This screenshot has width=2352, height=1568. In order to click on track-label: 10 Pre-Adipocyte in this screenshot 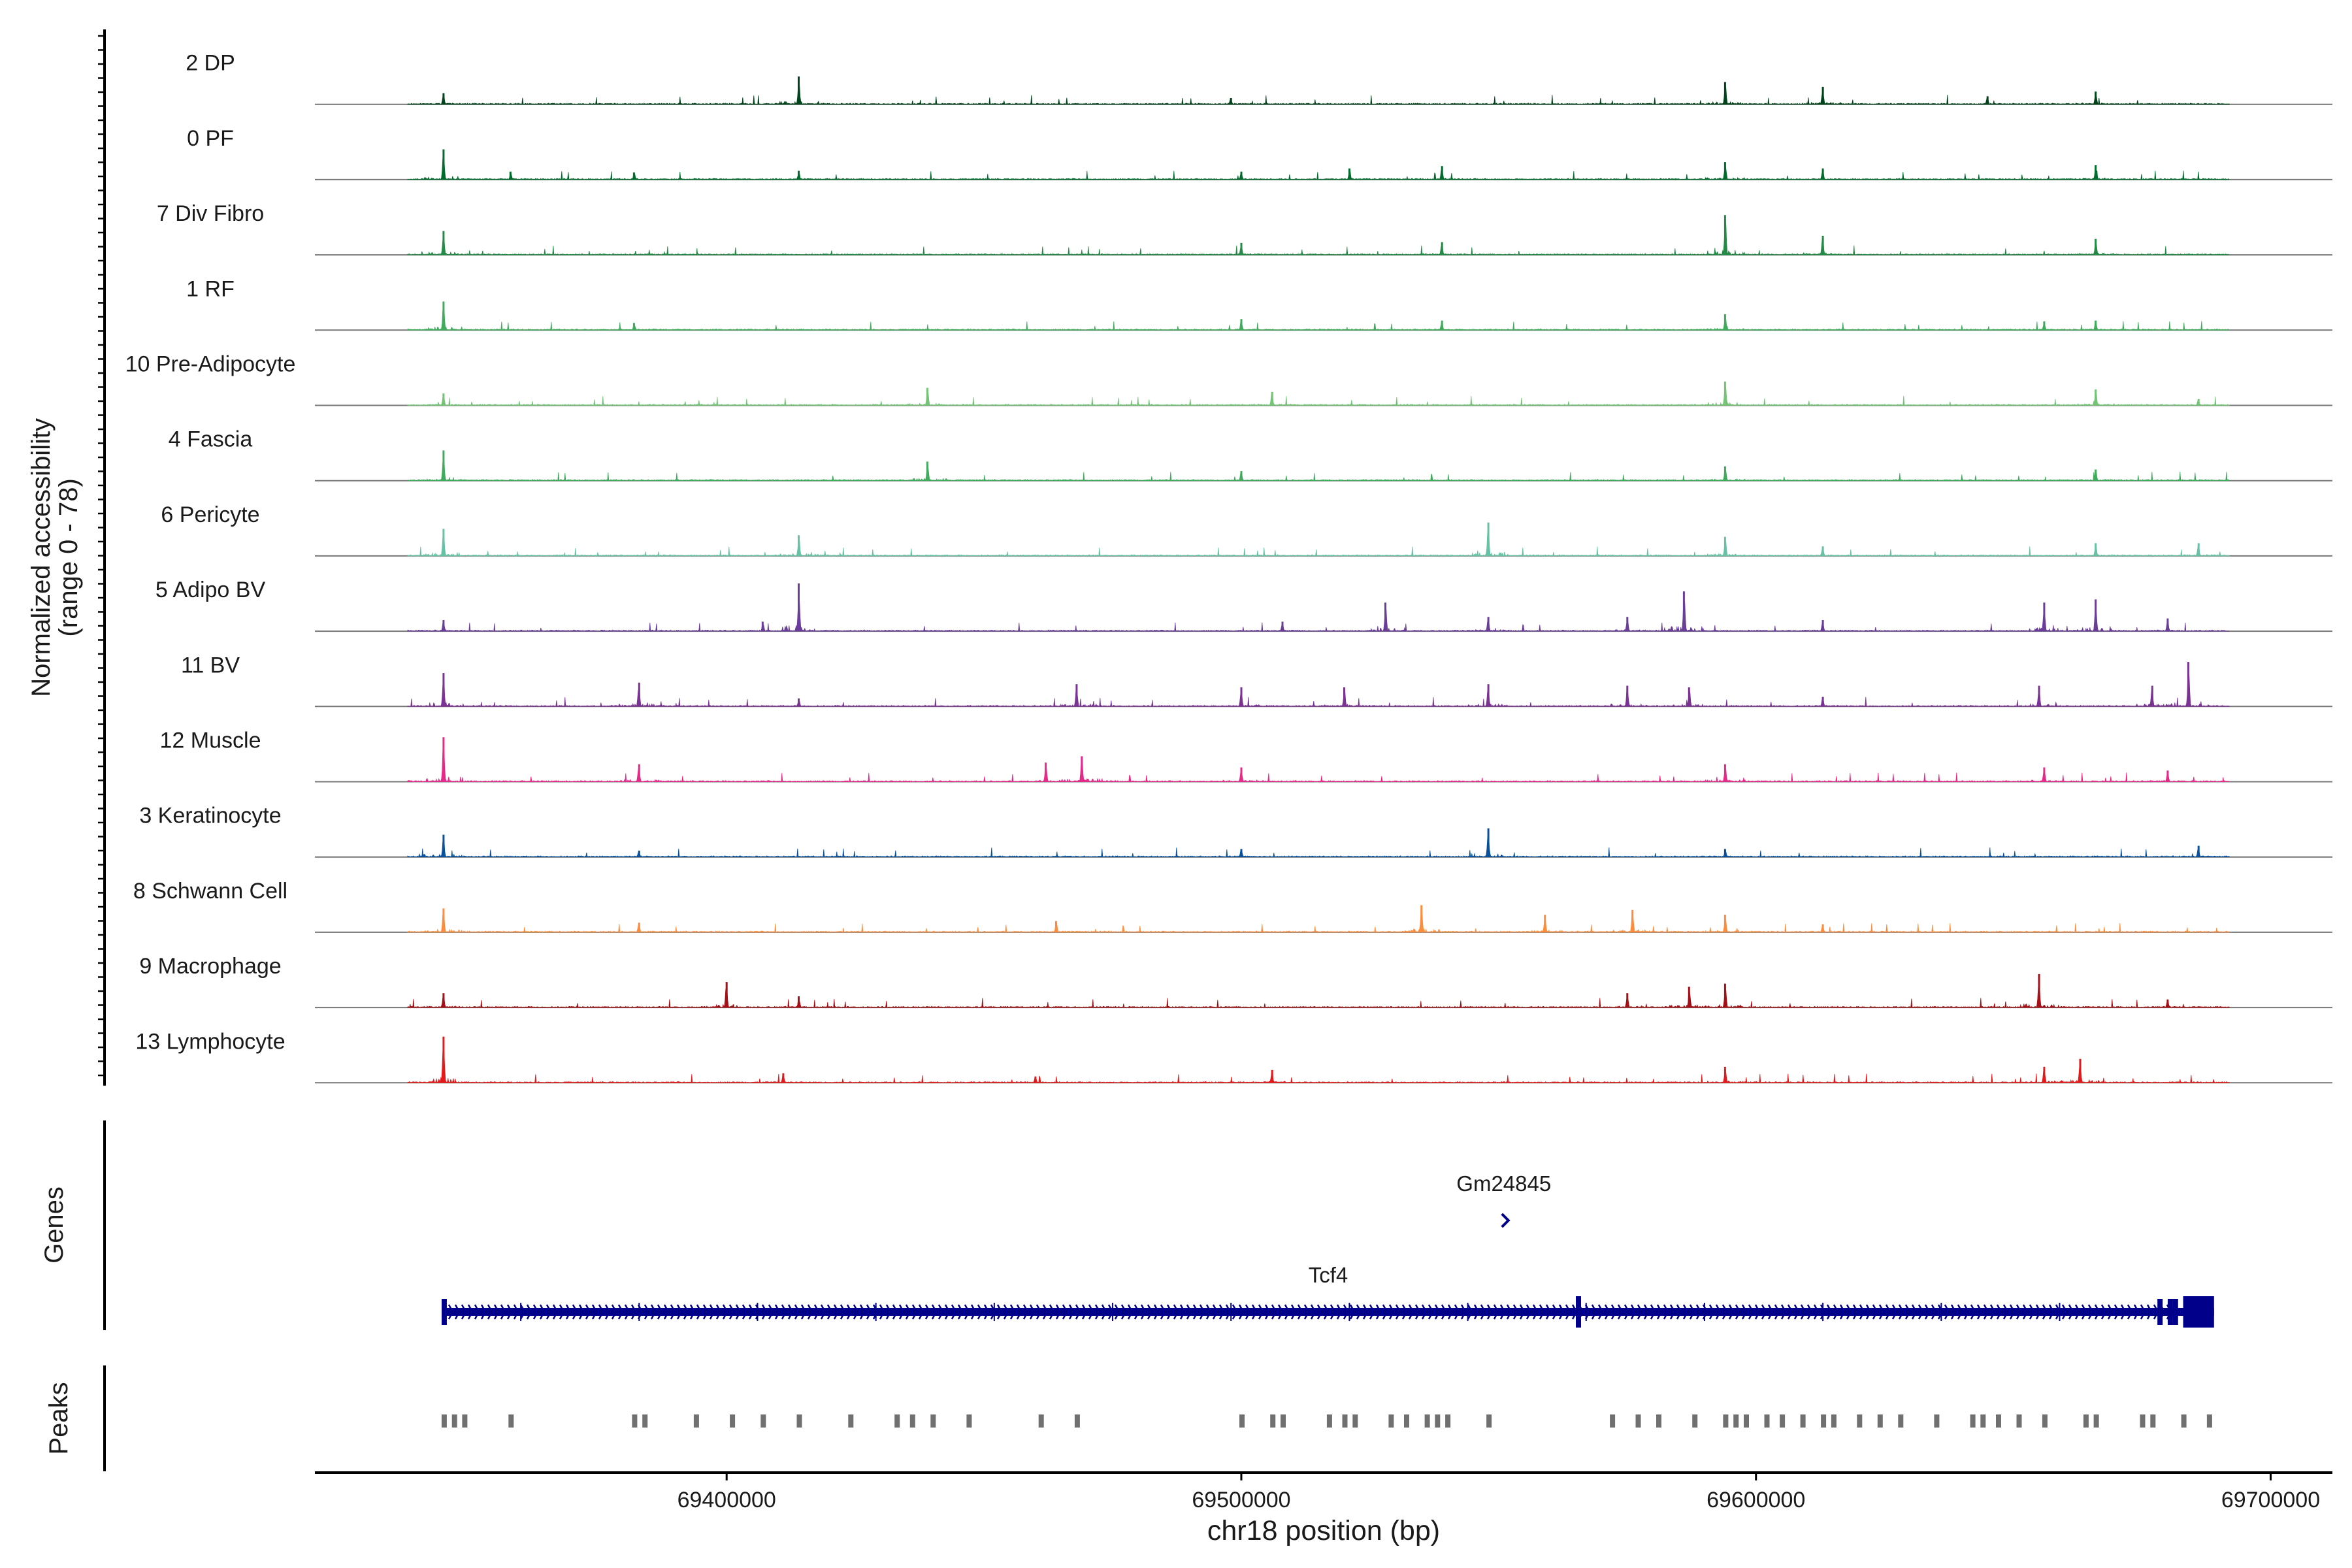, I will do `click(210, 364)`.